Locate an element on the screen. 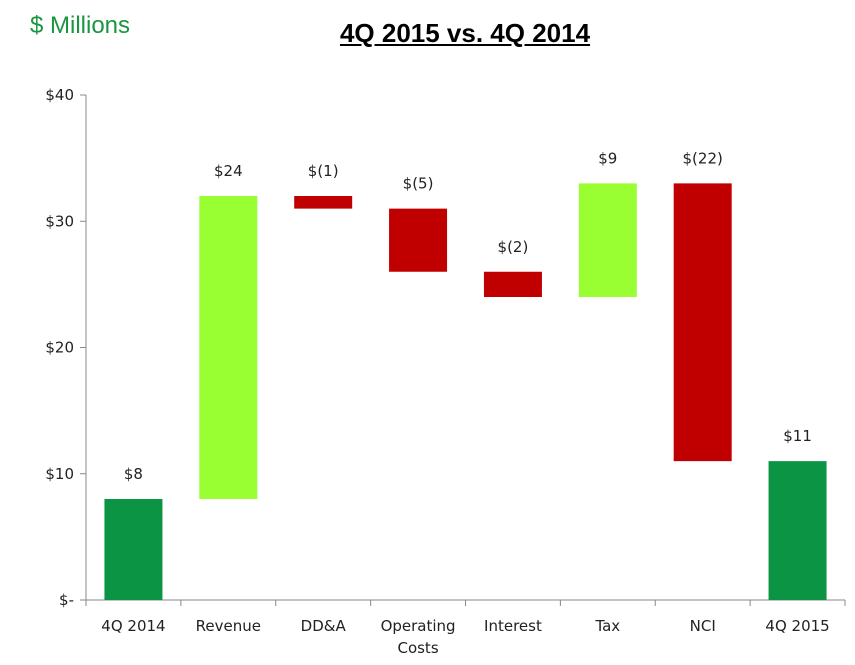 The image size is (855, 665). x-tick-label: 4Q 2014 is located at coordinates (133, 626).